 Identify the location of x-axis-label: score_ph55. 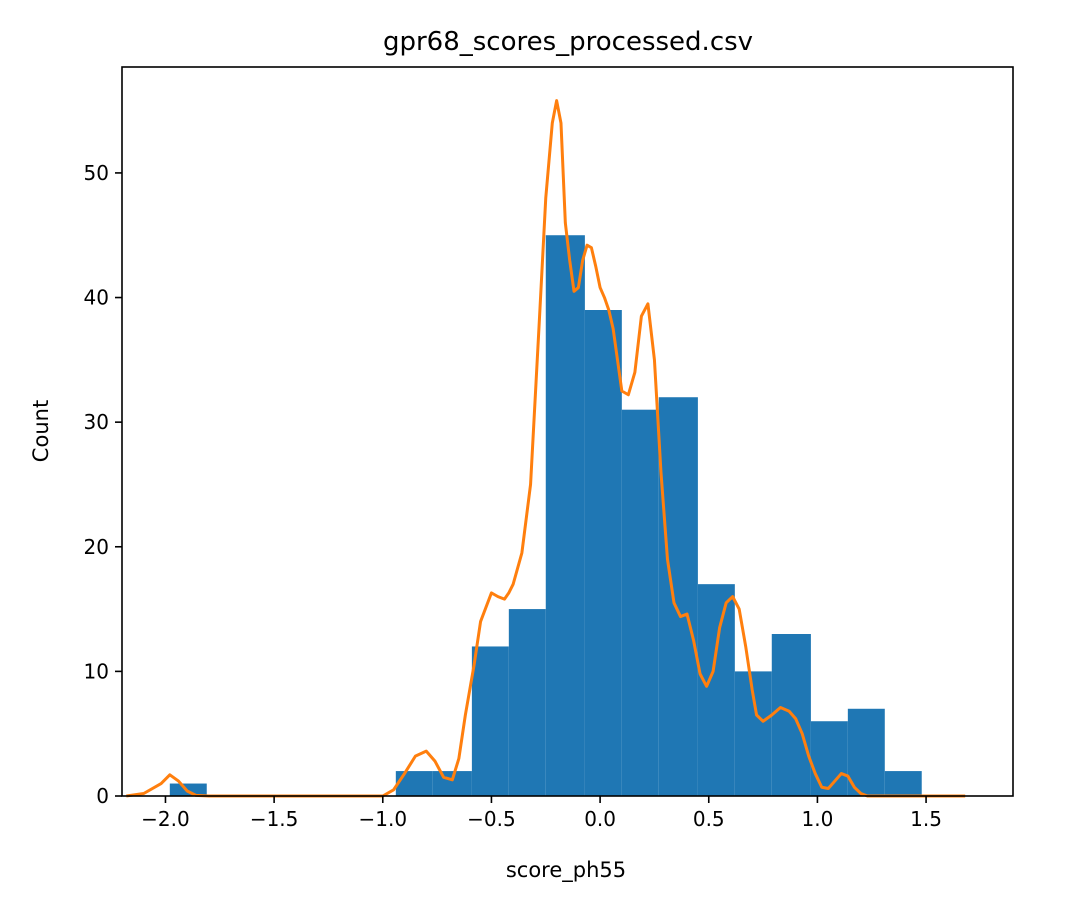
(566, 870).